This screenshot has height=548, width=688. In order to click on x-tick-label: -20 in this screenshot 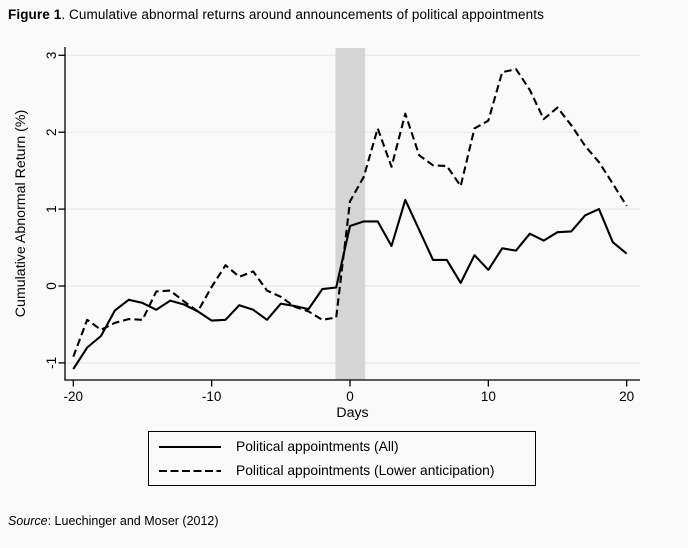, I will do `click(74, 396)`.